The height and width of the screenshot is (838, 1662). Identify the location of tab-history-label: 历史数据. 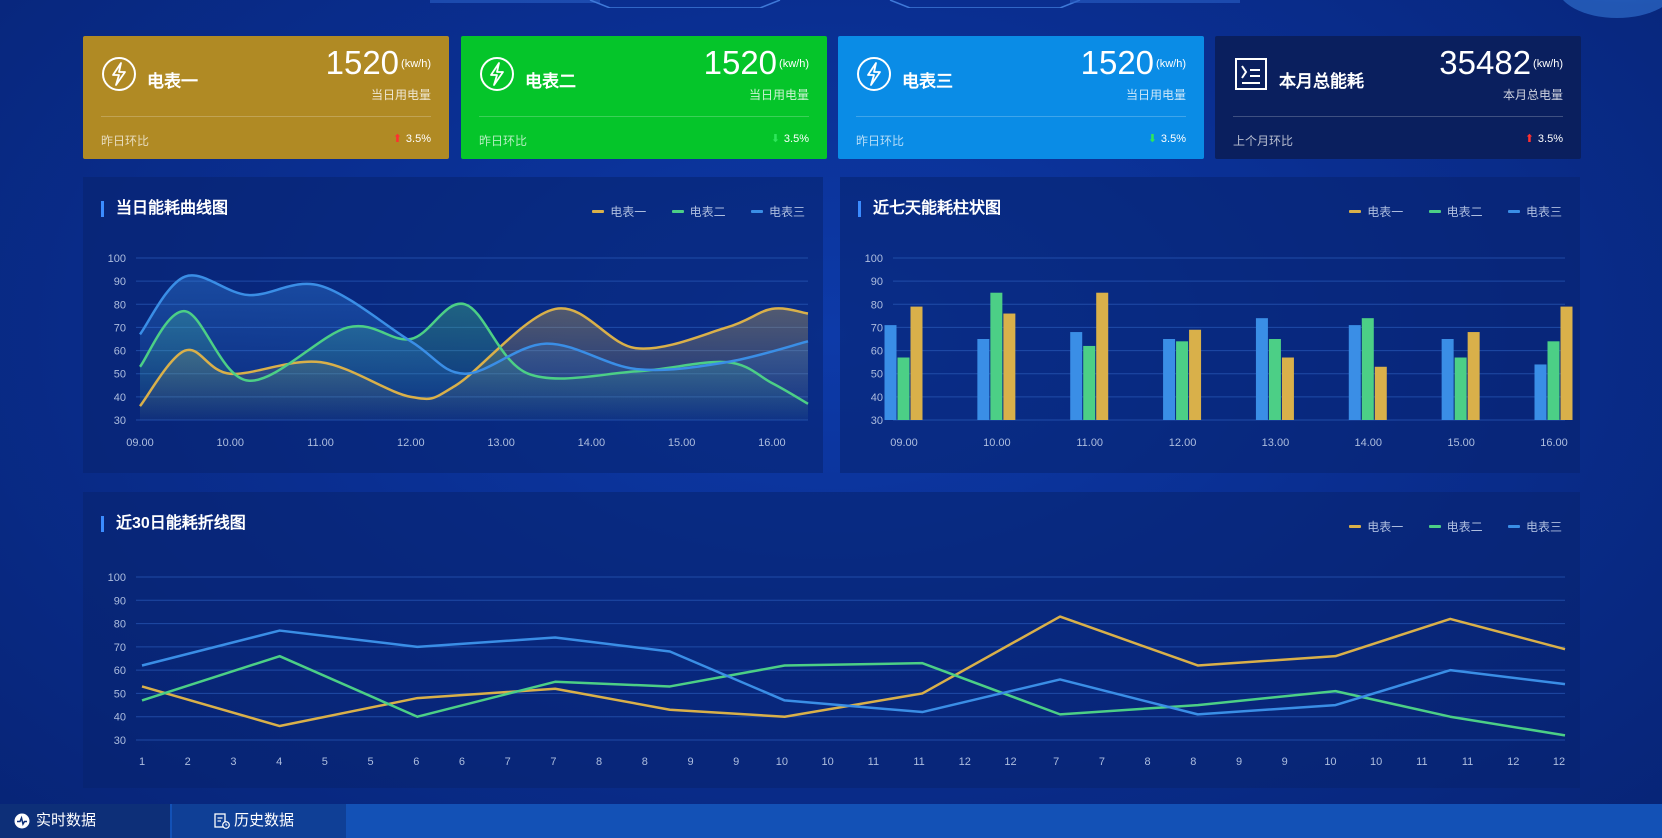
(264, 820).